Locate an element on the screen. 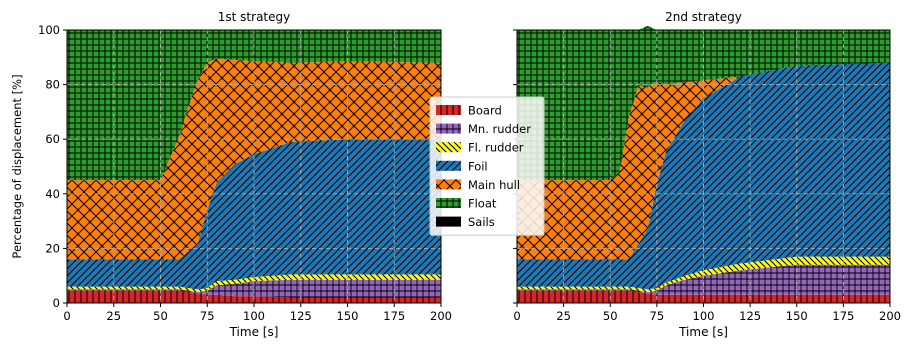  y-tick-label: 100 is located at coordinates (49, 30).